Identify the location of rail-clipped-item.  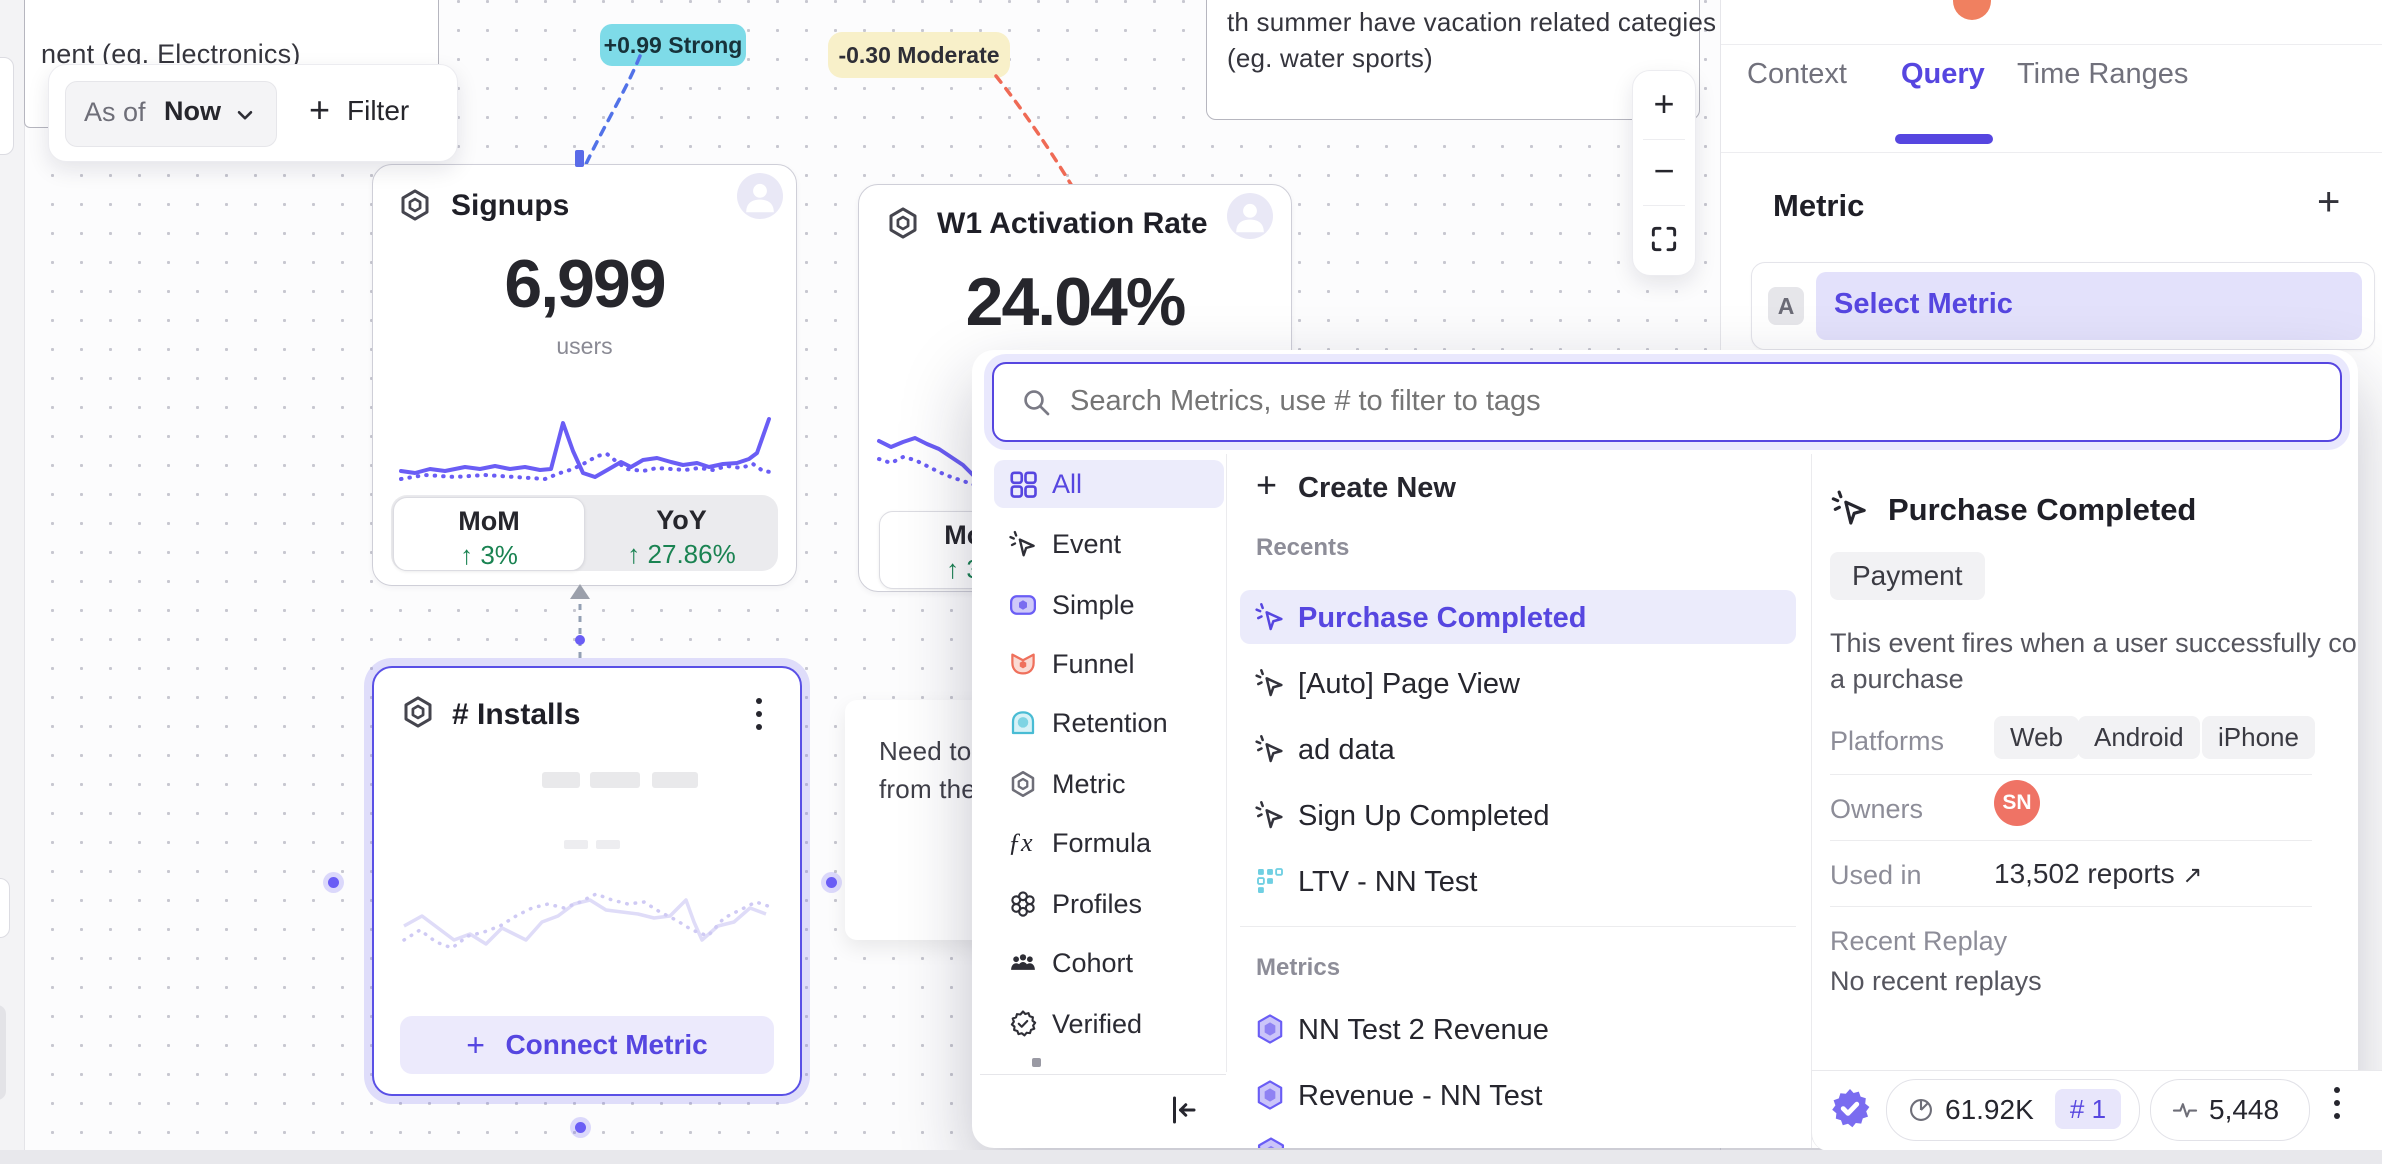
(3, 1052).